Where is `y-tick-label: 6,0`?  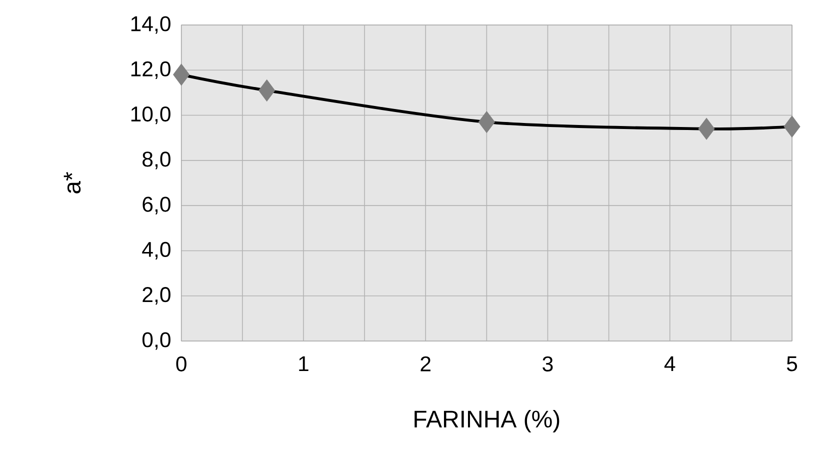 y-tick-label: 6,0 is located at coordinates (156, 205).